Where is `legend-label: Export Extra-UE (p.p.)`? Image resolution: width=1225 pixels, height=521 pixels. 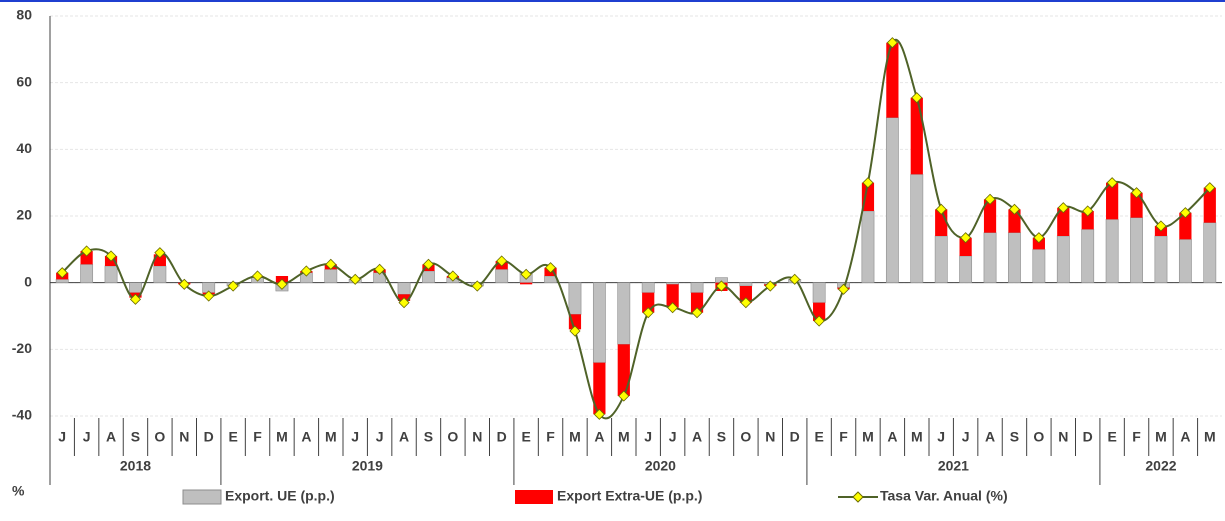
legend-label: Export Extra-UE (p.p.) is located at coordinates (629, 496).